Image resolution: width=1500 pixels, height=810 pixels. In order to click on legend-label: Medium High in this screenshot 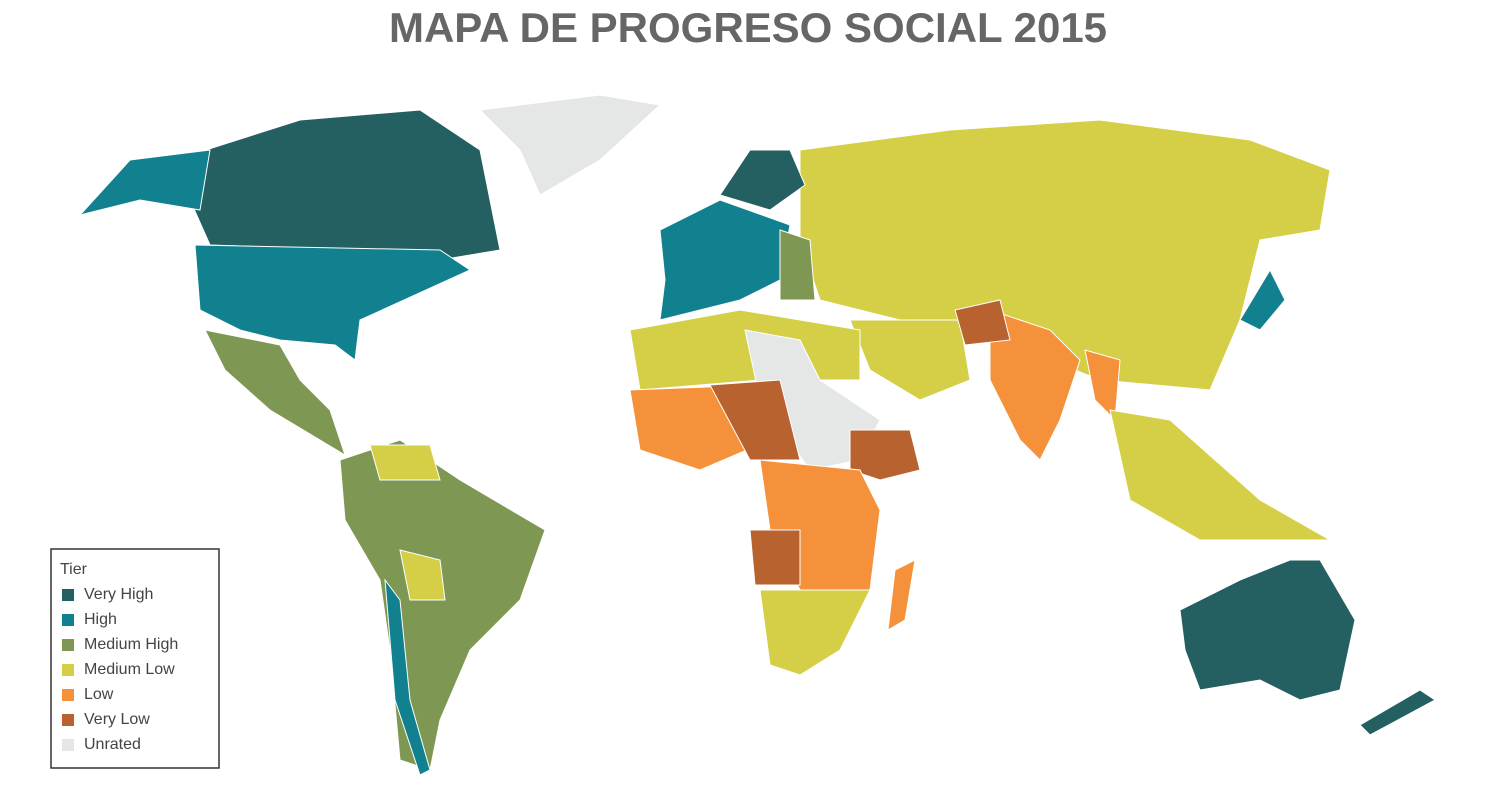, I will do `click(131, 644)`.